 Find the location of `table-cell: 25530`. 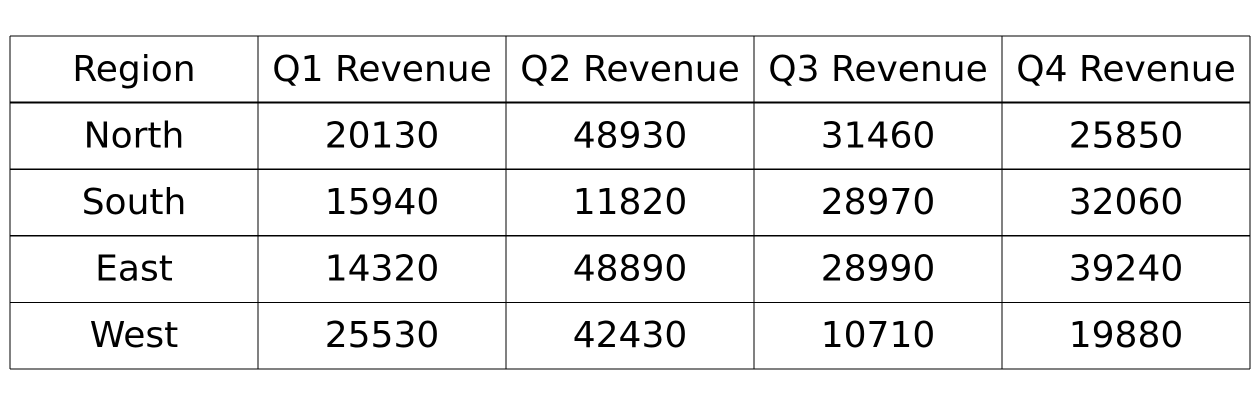

table-cell: 25530 is located at coordinates (382, 335).